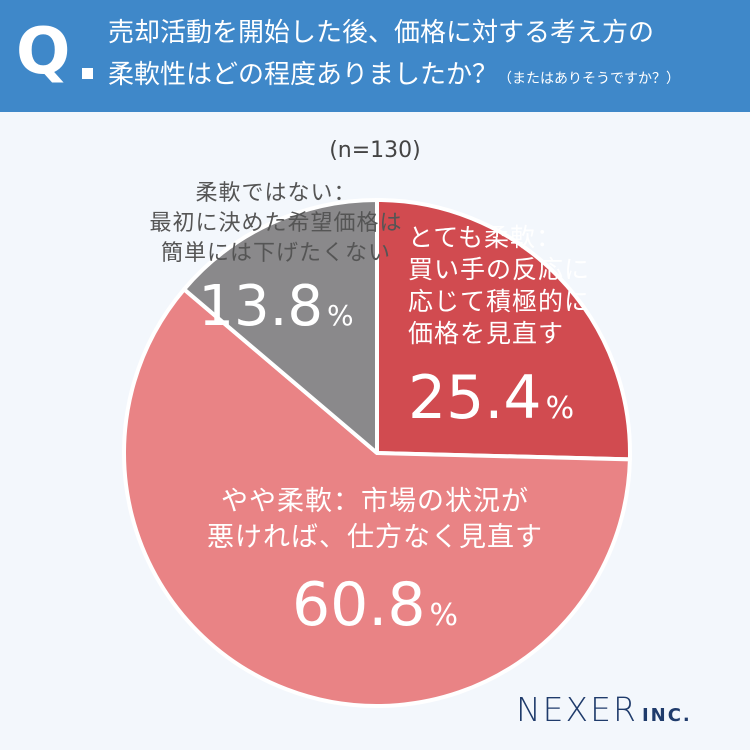 The width and height of the screenshot is (750, 750). Describe the element at coordinates (486, 333) in the screenshot. I see `slice-label-very-flexible-line4: 価格を見直す` at that location.